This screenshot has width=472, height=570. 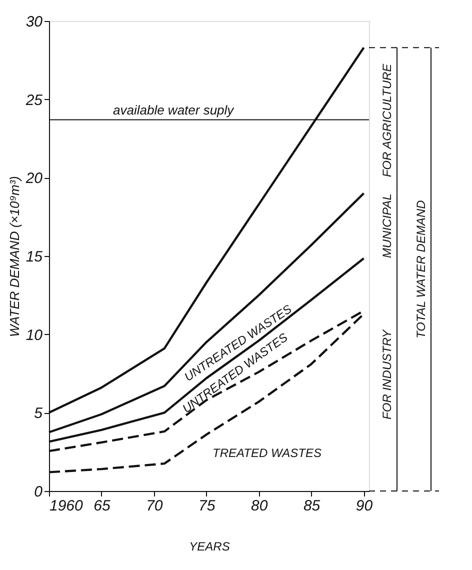 I want to click on y-tick-label: 5, so click(x=39, y=413).